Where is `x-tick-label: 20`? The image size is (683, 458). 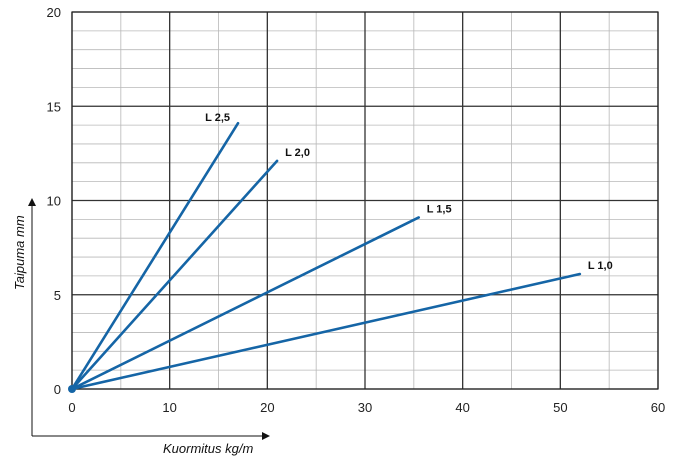
x-tick-label: 20 is located at coordinates (267, 407).